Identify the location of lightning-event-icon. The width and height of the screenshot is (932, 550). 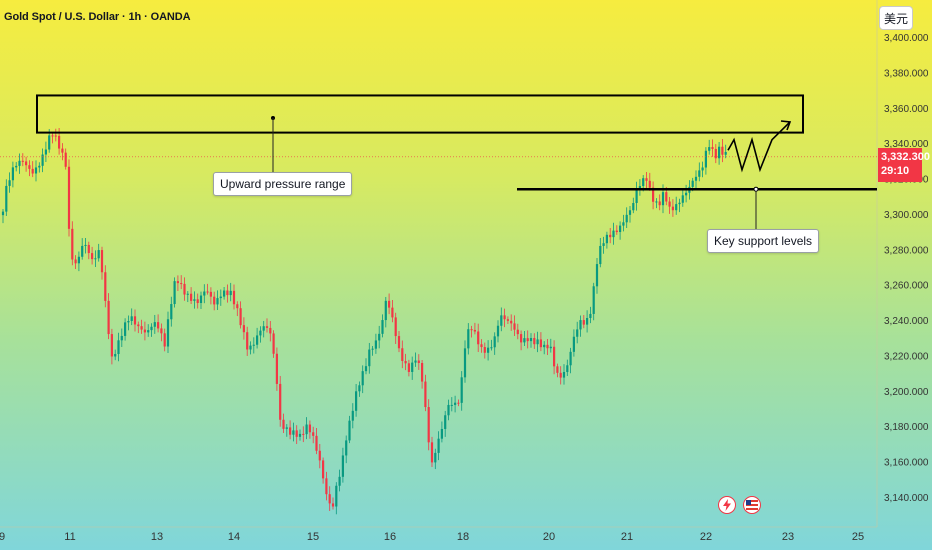
(727, 505).